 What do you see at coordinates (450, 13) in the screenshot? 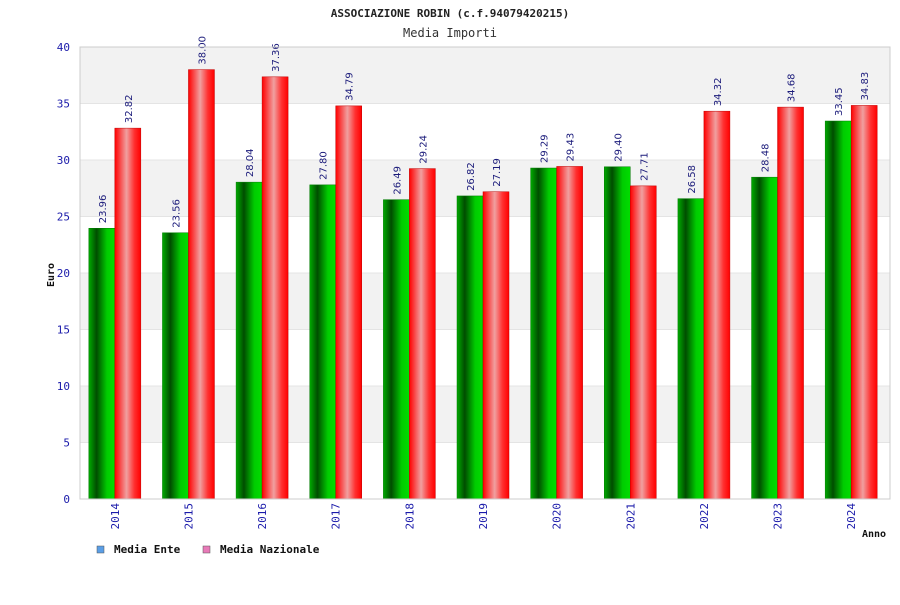
I see `chart-title: ASSOCIAZIONE ROBIN (c.f.94079420215)` at bounding box center [450, 13].